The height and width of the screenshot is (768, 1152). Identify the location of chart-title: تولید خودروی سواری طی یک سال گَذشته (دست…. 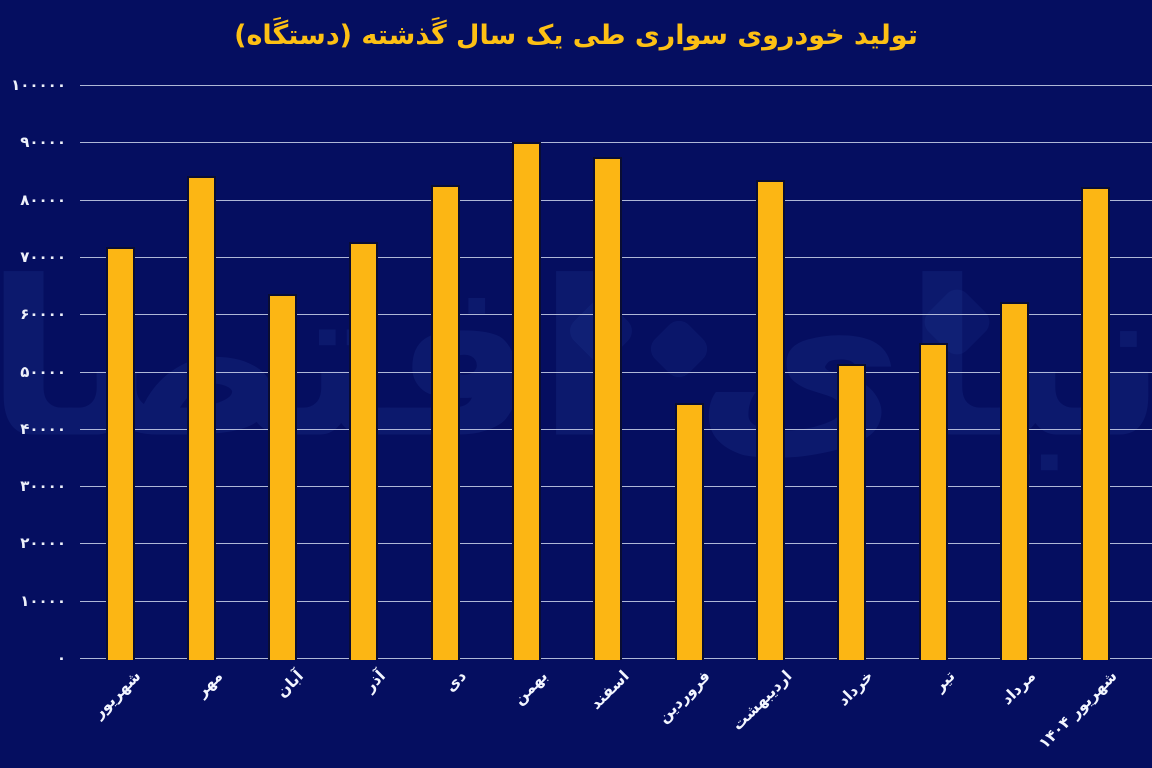
(576, 35).